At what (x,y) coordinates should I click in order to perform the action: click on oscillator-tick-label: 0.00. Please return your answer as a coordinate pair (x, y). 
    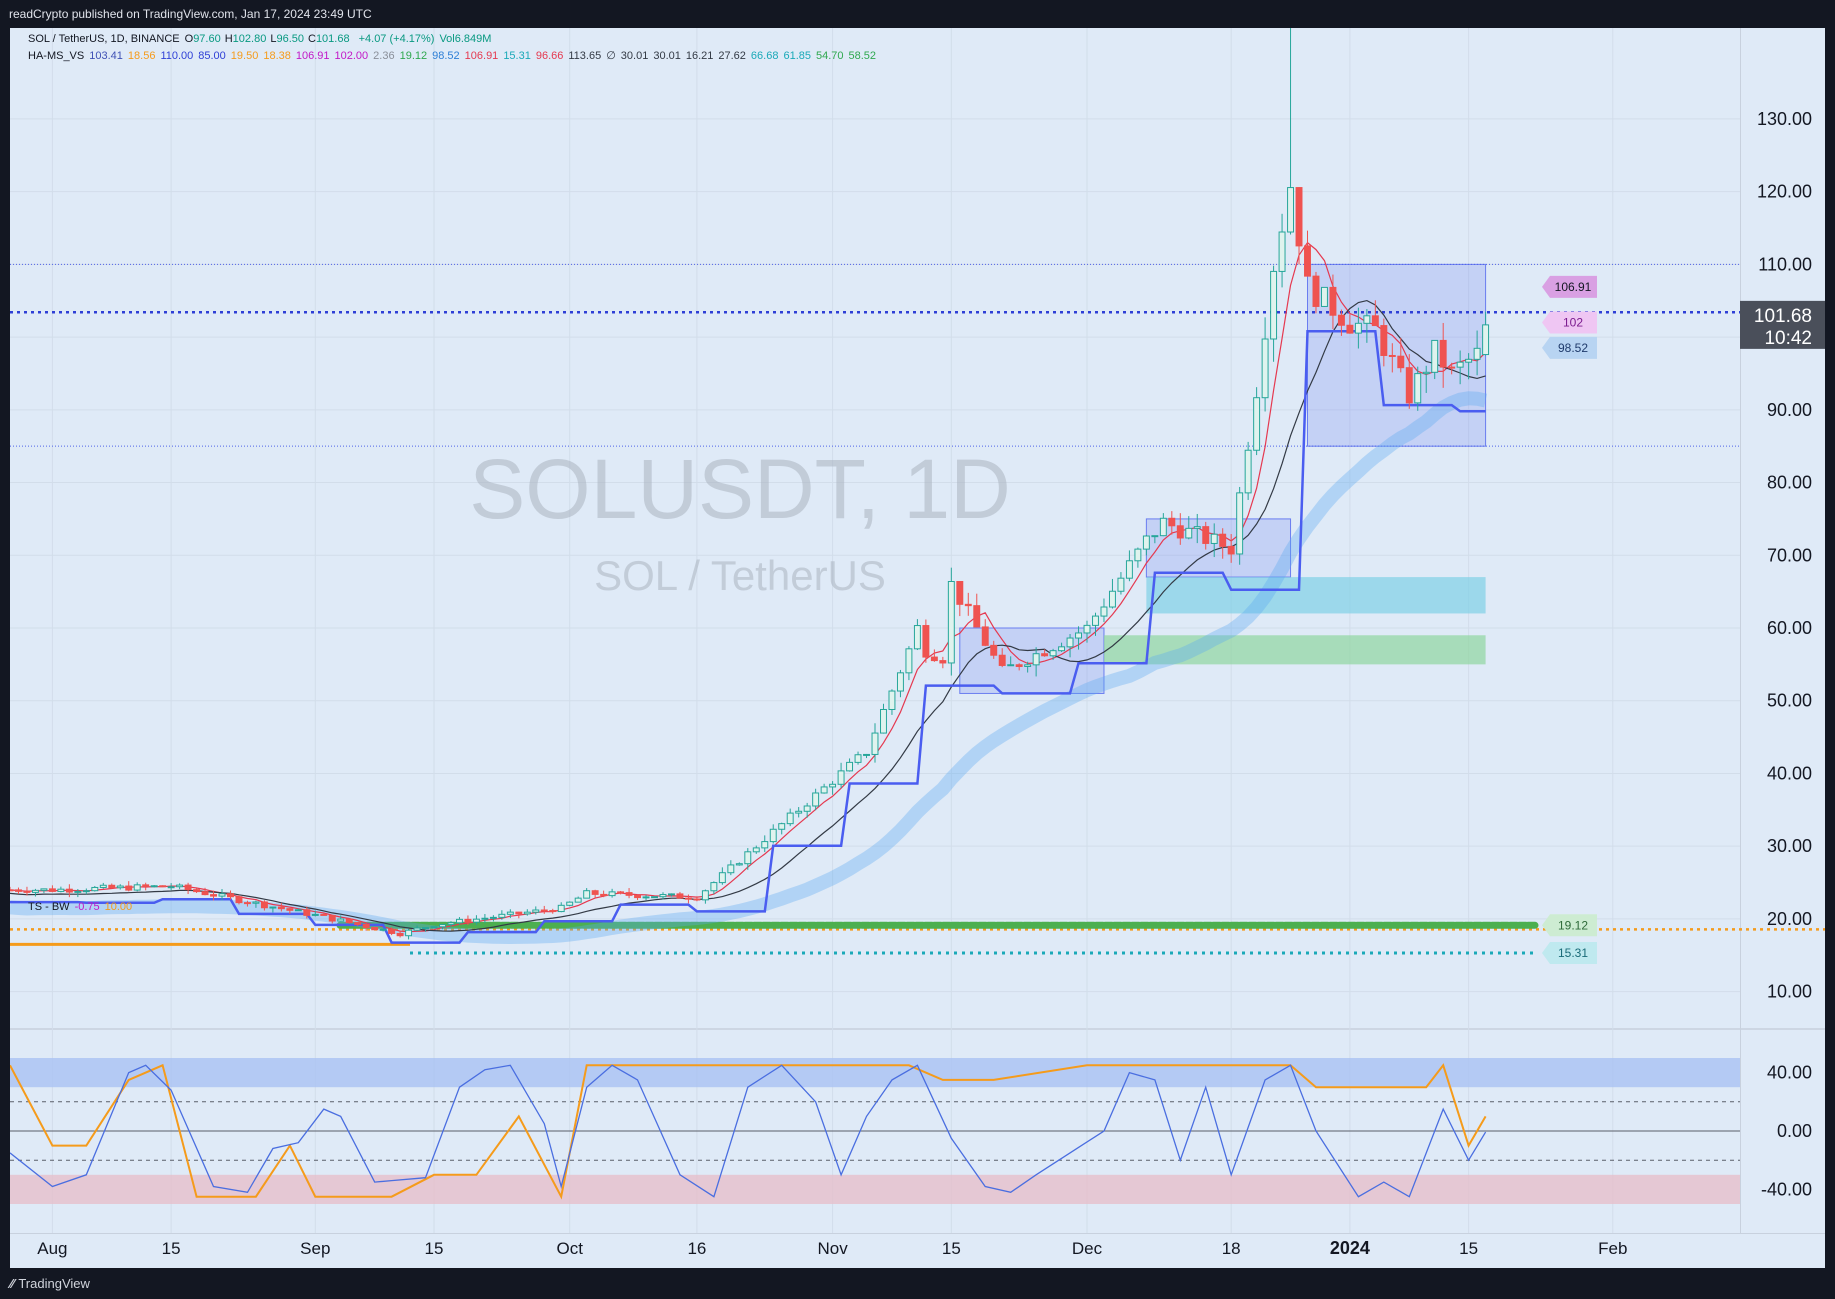
    Looking at the image, I should click on (1794, 1131).